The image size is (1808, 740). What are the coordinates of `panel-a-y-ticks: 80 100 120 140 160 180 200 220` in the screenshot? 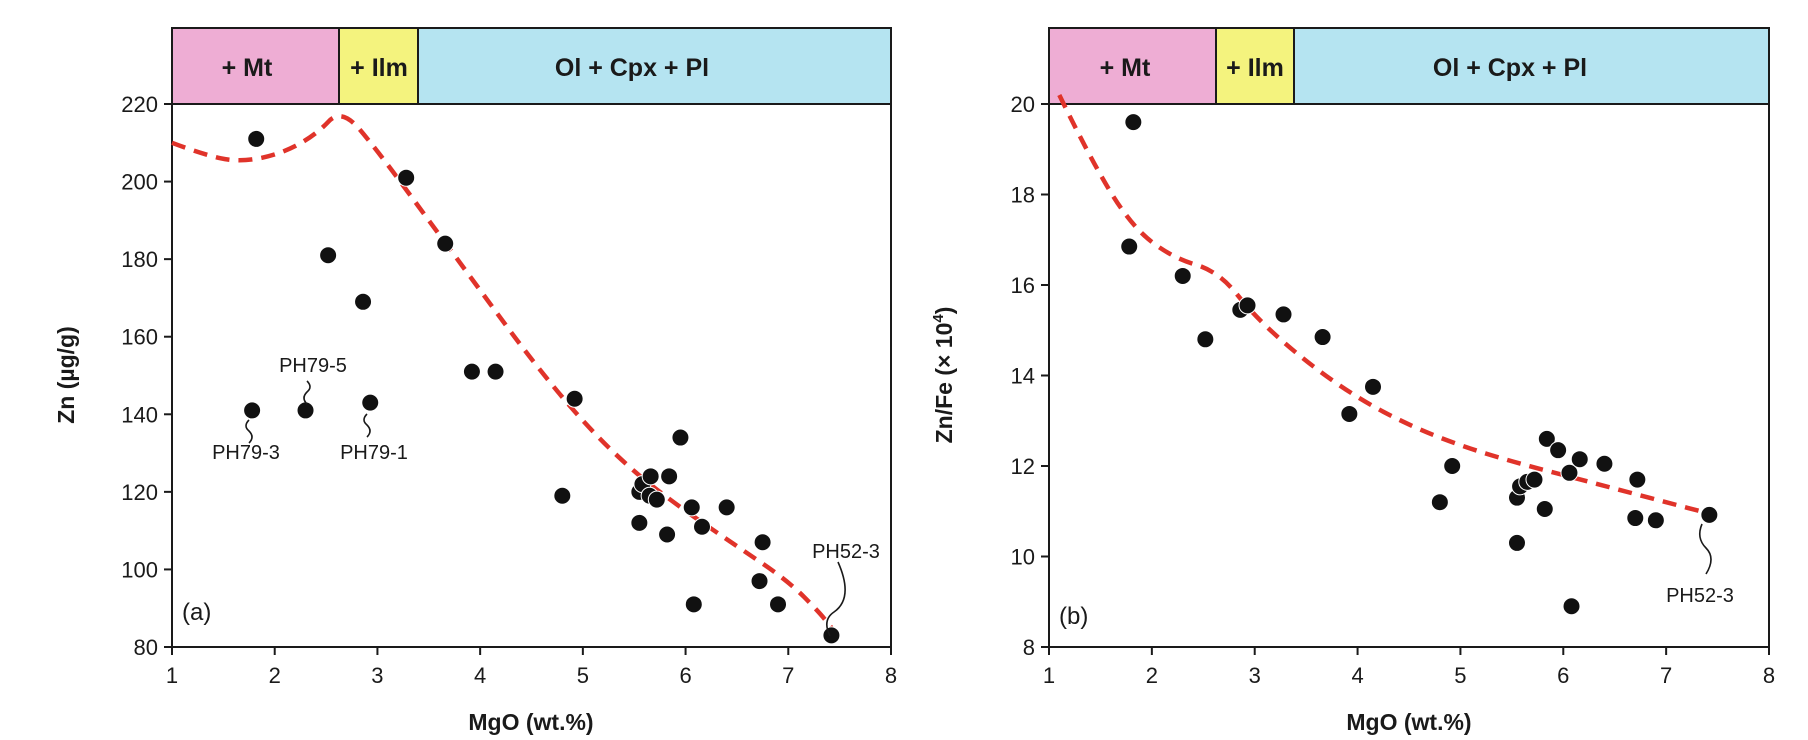 It's located at (146, 376).